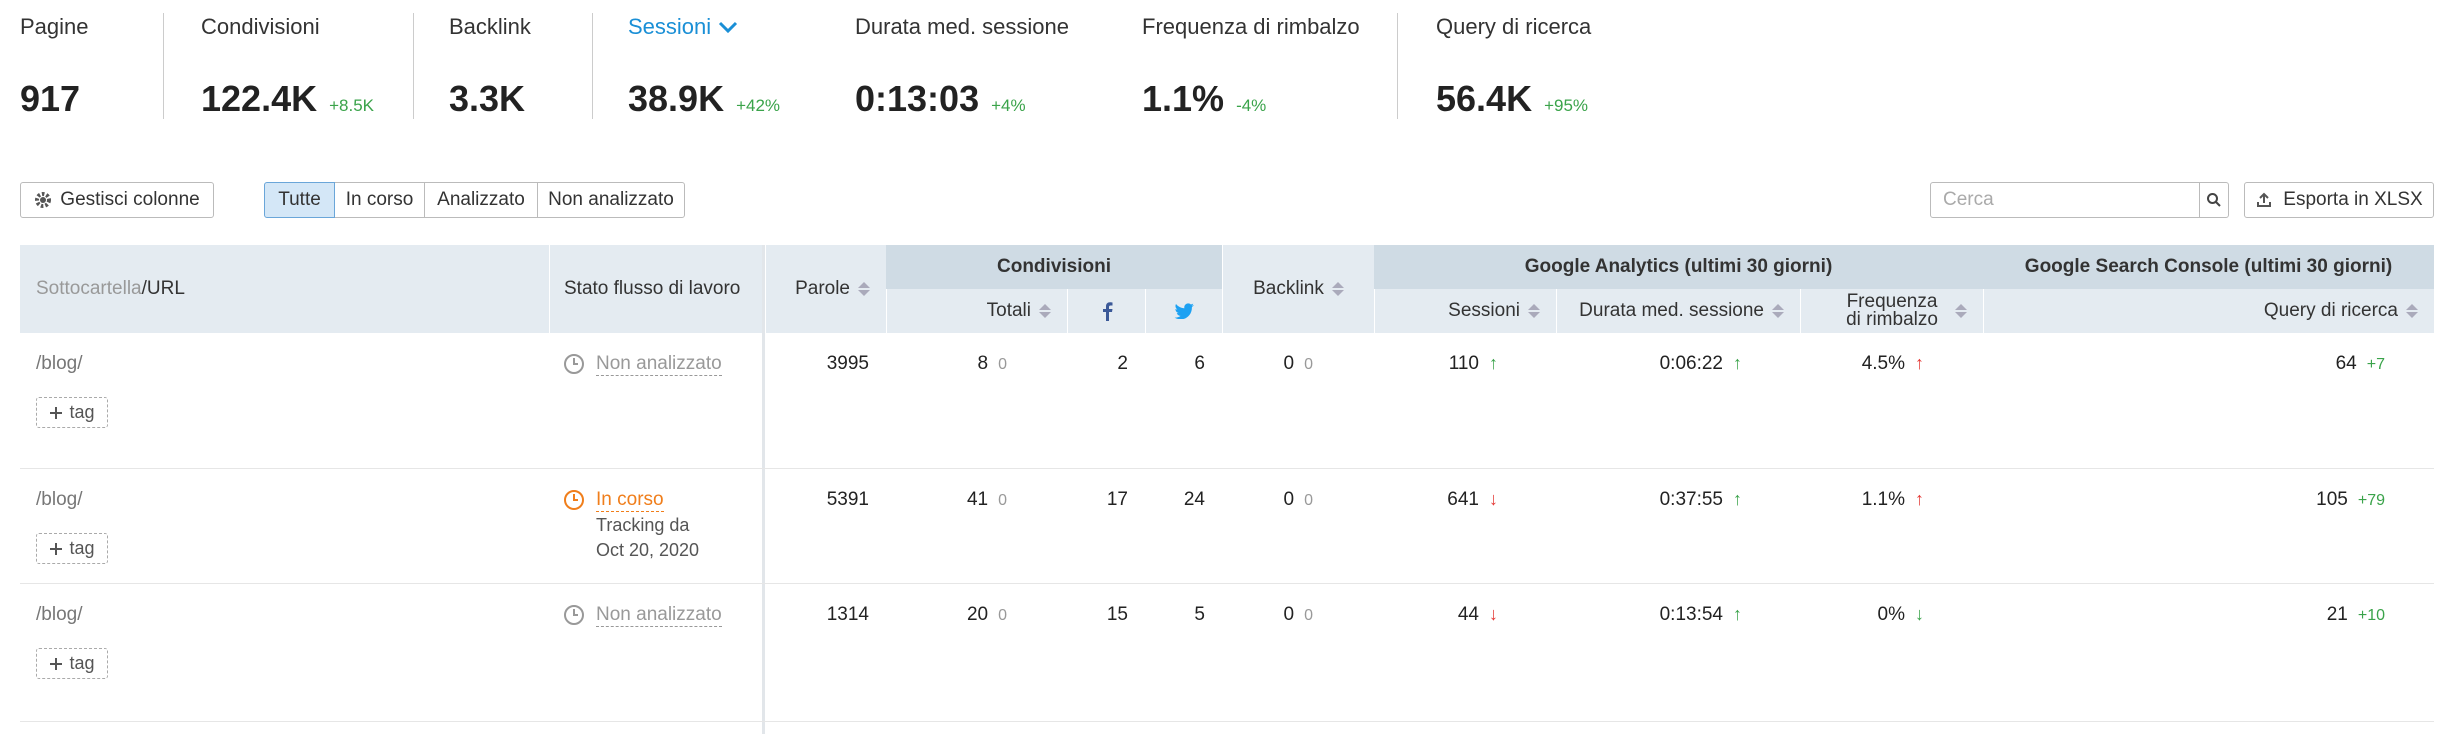  I want to click on facebook-icon-svg, so click(1107, 311).